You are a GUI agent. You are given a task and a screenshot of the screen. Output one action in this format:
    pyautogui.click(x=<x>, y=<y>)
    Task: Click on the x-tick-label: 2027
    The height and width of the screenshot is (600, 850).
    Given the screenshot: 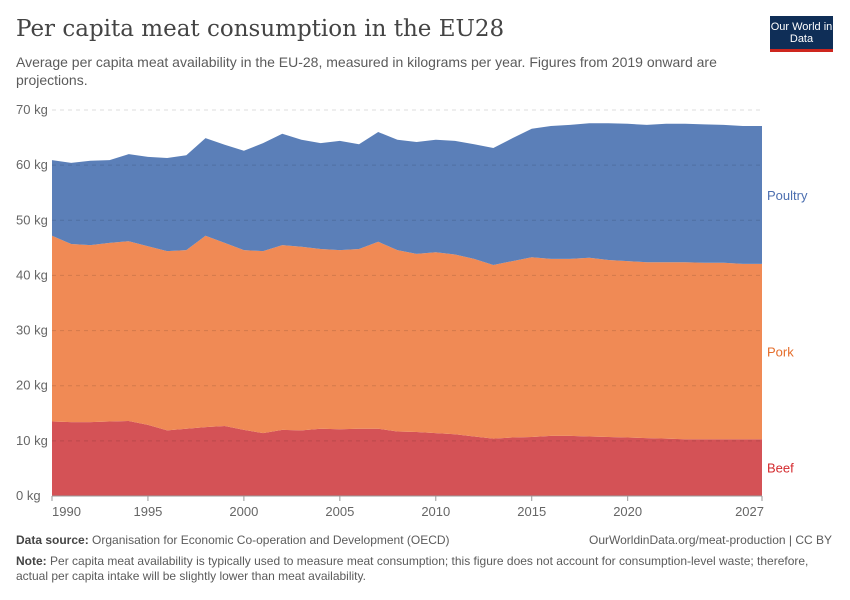 What is the action you would take?
    pyautogui.click(x=749, y=511)
    